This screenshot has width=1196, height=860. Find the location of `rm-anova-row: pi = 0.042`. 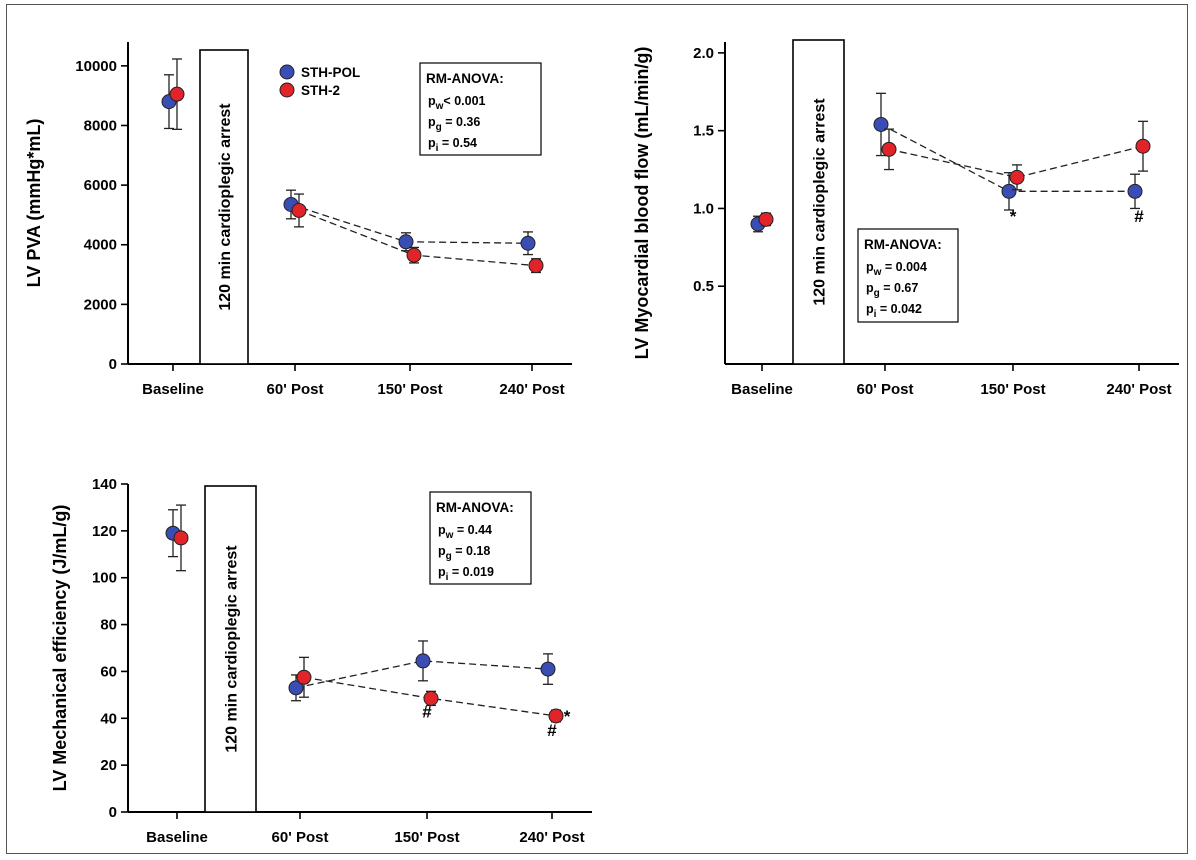

rm-anova-row: pi = 0.042 is located at coordinates (894, 311).